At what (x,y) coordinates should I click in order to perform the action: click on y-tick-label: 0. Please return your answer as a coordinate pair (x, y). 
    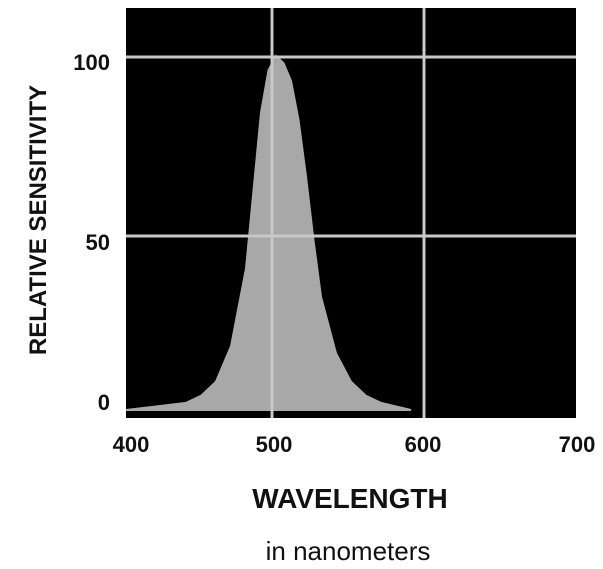
    Looking at the image, I should click on (104, 402).